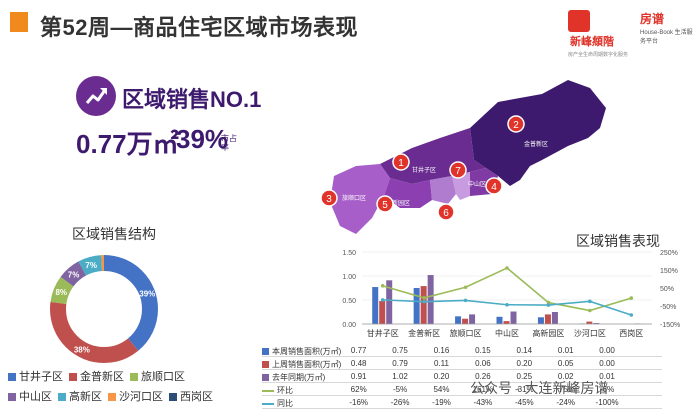 This screenshot has height=418, width=700. What do you see at coordinates (458, 170) in the screenshot?
I see `rank-marker-7: 7` at bounding box center [458, 170].